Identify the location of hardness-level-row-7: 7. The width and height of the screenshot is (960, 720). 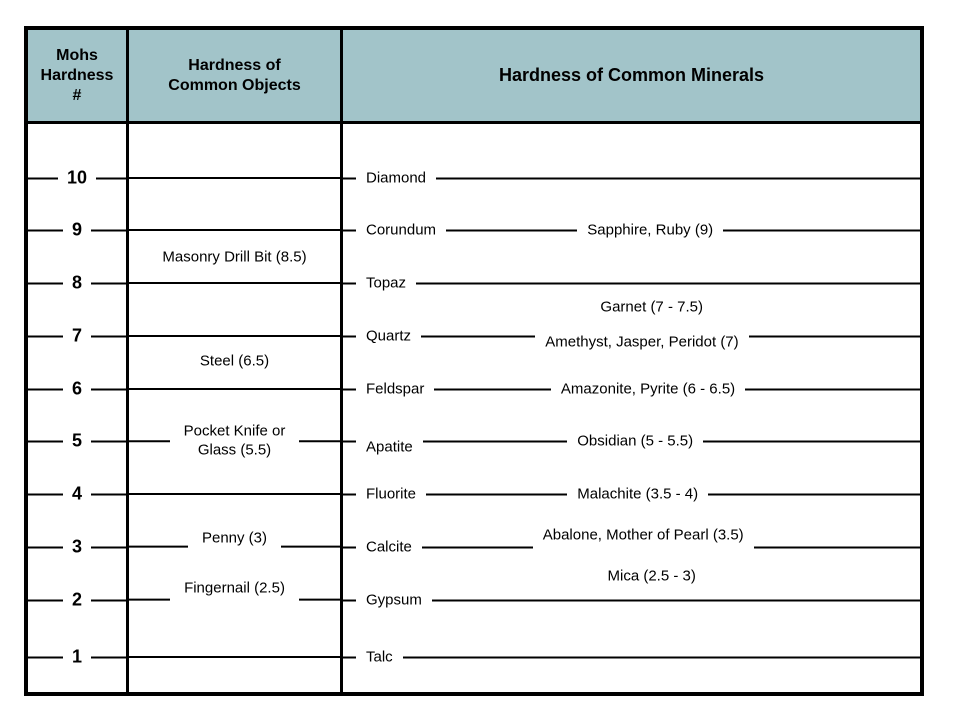
(77, 336).